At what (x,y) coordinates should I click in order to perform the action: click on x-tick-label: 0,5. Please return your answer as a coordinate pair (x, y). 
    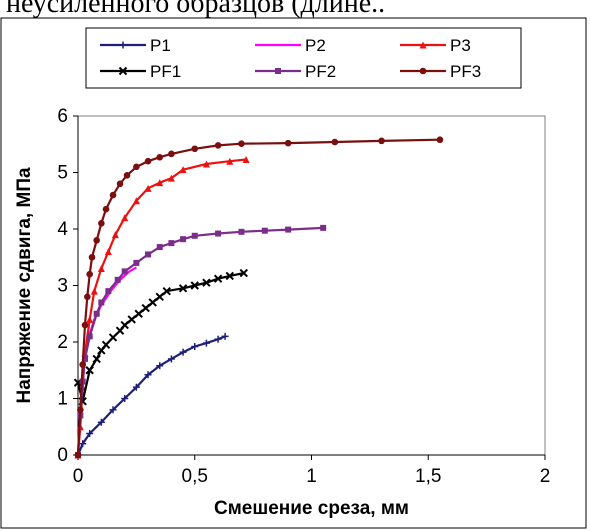
    Looking at the image, I should click on (195, 476).